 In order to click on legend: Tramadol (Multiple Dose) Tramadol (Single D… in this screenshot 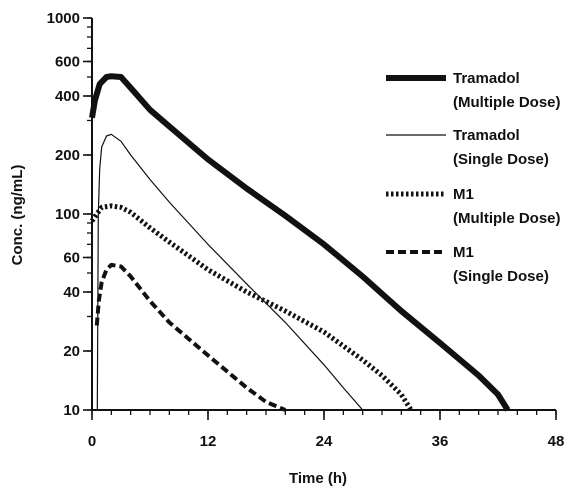, I will do `click(473, 177)`.